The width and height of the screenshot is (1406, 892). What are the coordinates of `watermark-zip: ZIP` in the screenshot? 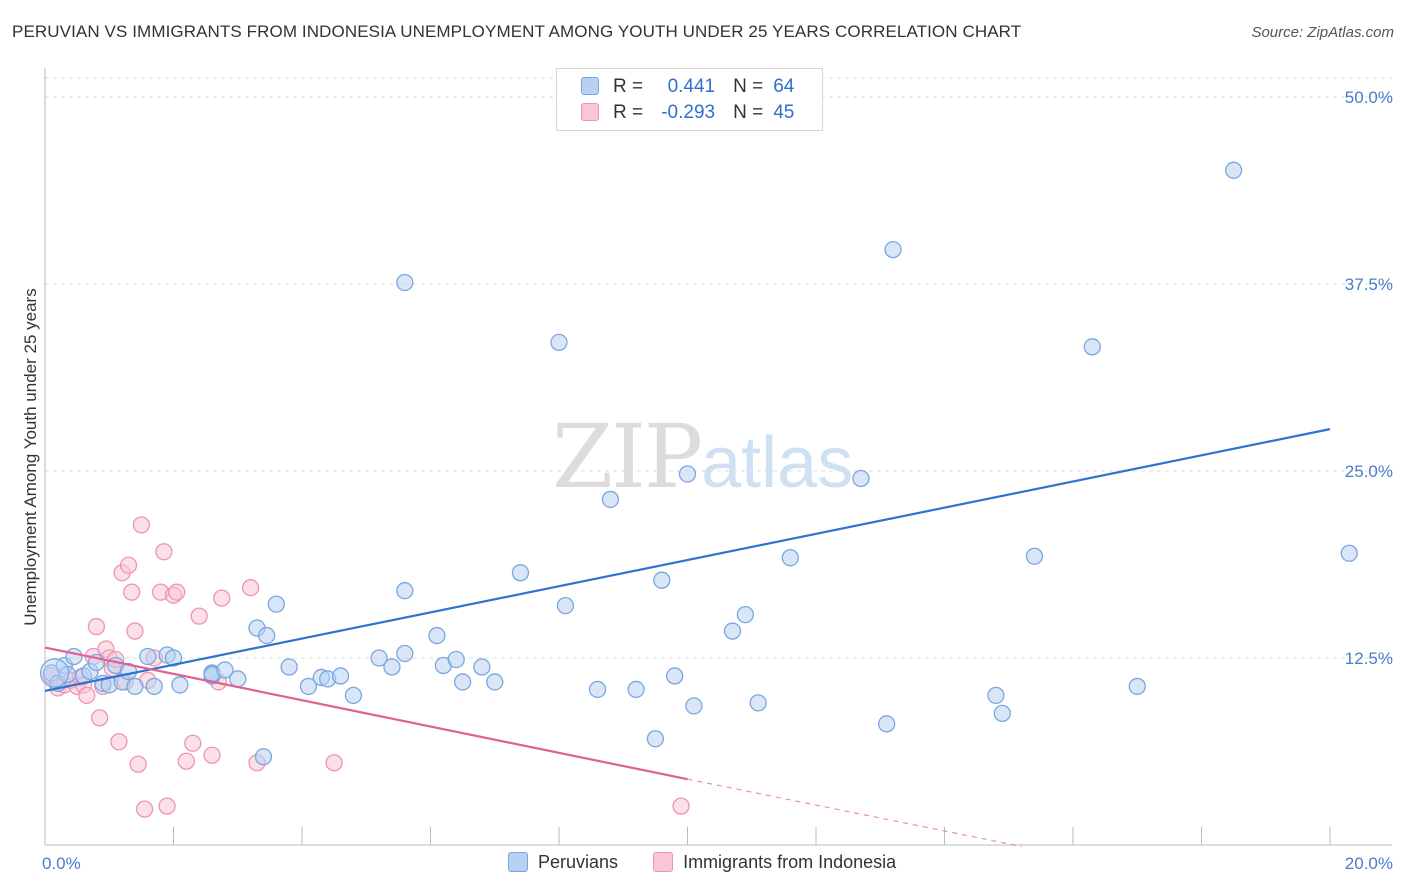 It's located at (627, 456).